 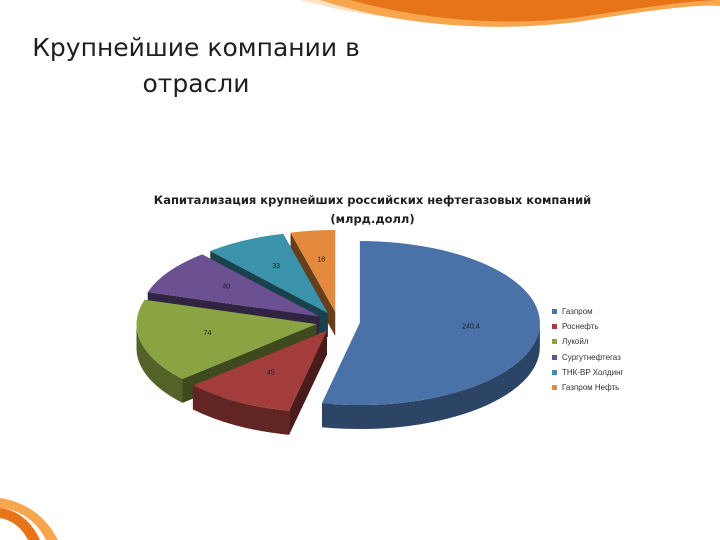 What do you see at coordinates (226, 287) in the screenshot?
I see `data-label-surgutneftegaz: 40` at bounding box center [226, 287].